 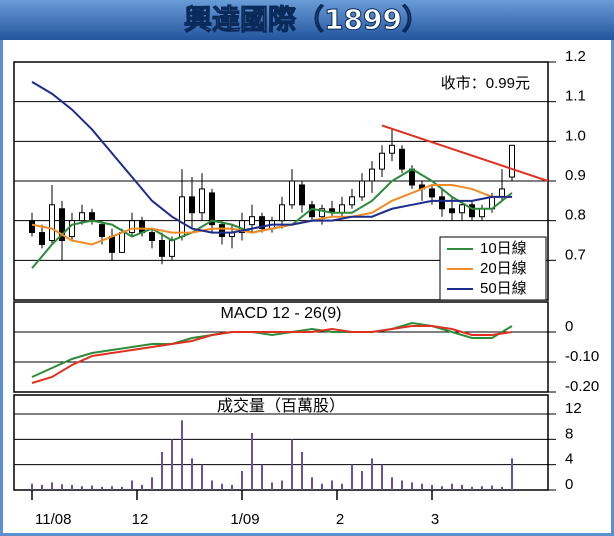 What do you see at coordinates (340, 519) in the screenshot?
I see `x-tick-label: 2` at bounding box center [340, 519].